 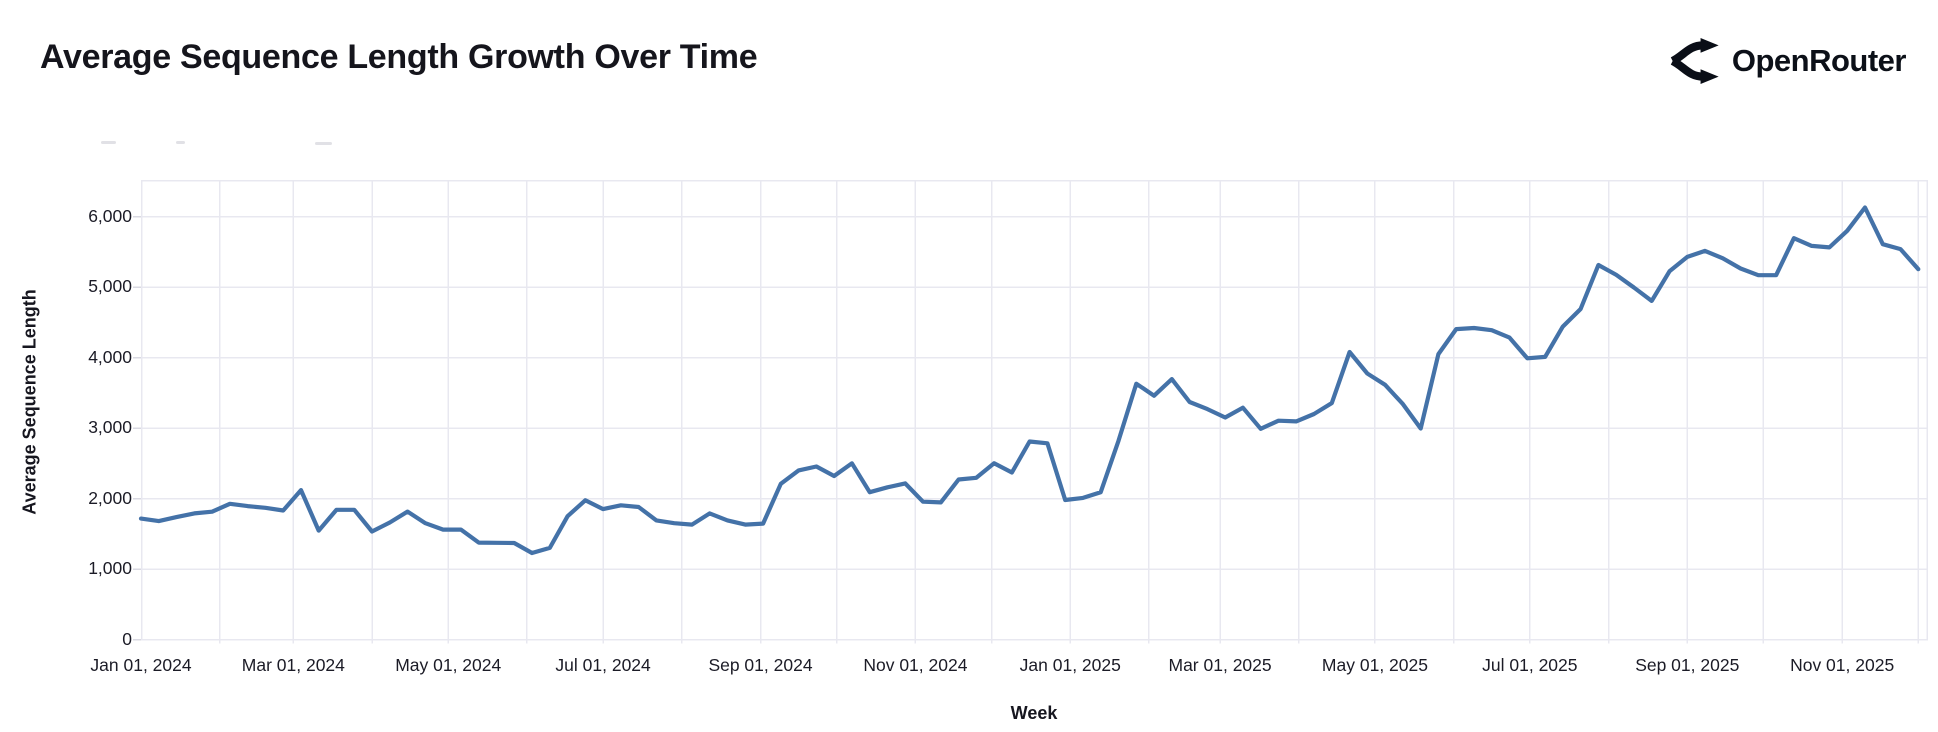 I want to click on x-tick-label: Sep 01, 2025, so click(x=1687, y=665).